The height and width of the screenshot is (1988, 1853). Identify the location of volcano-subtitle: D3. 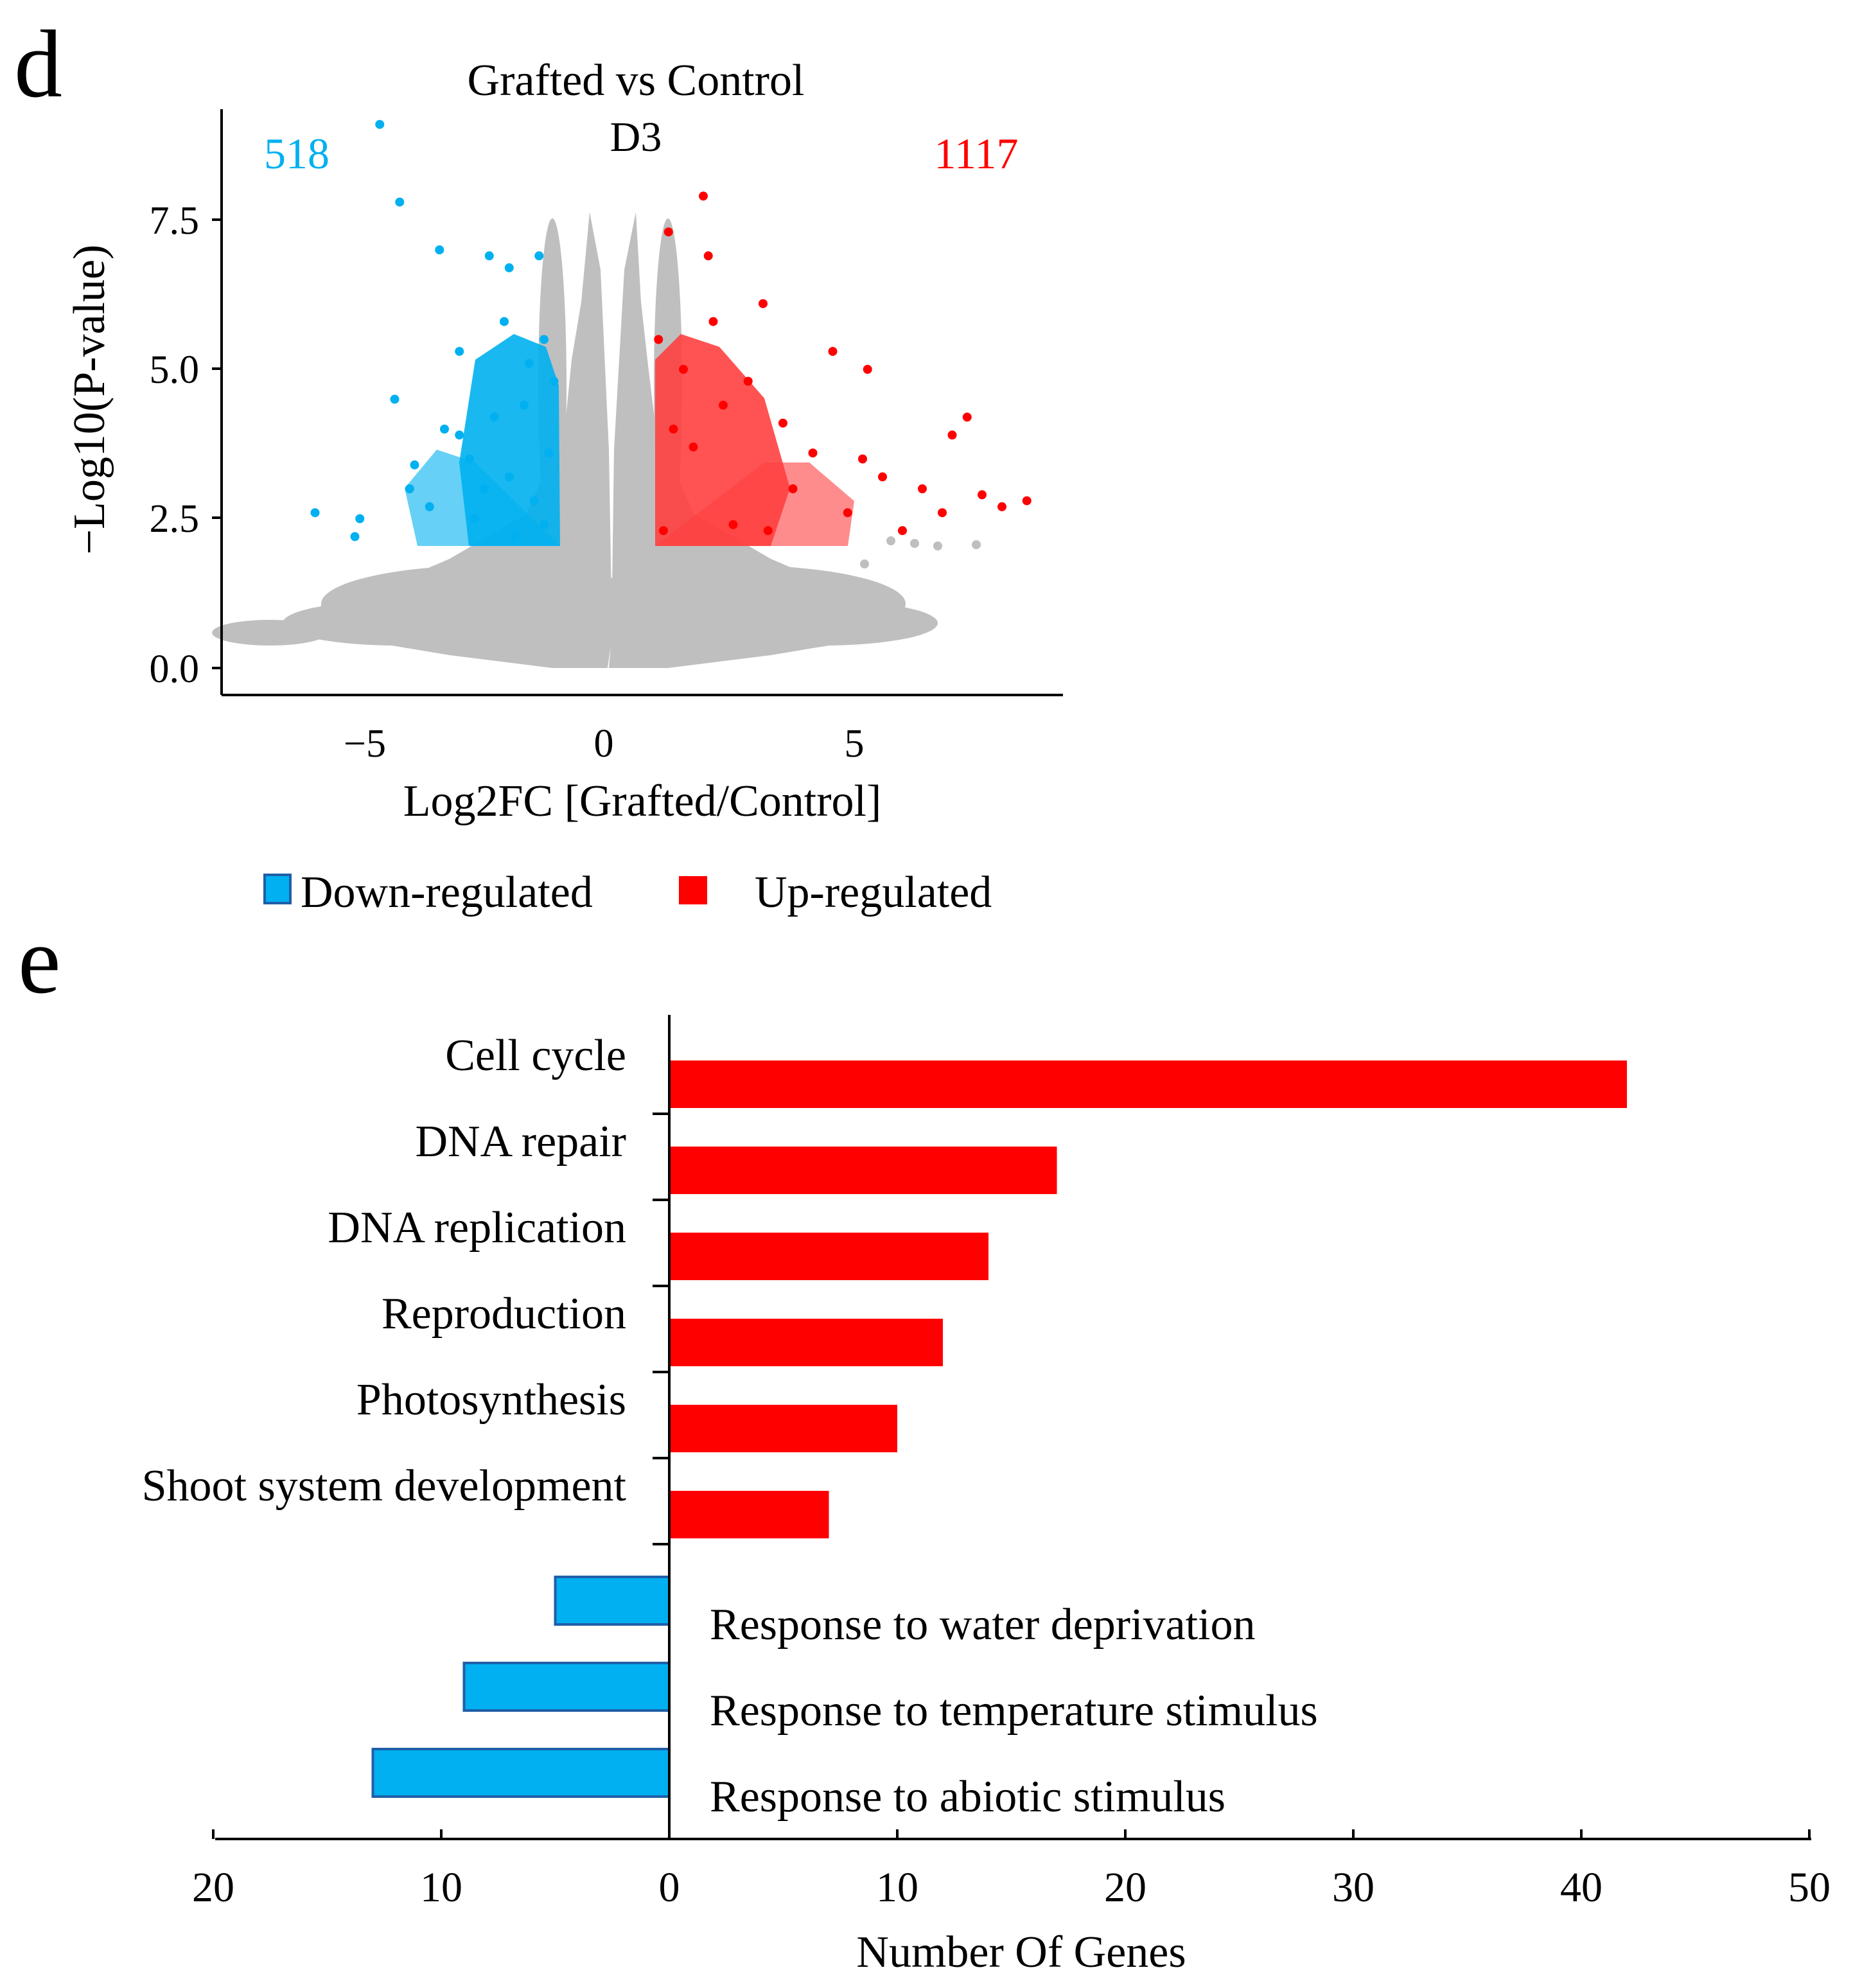
(636, 137).